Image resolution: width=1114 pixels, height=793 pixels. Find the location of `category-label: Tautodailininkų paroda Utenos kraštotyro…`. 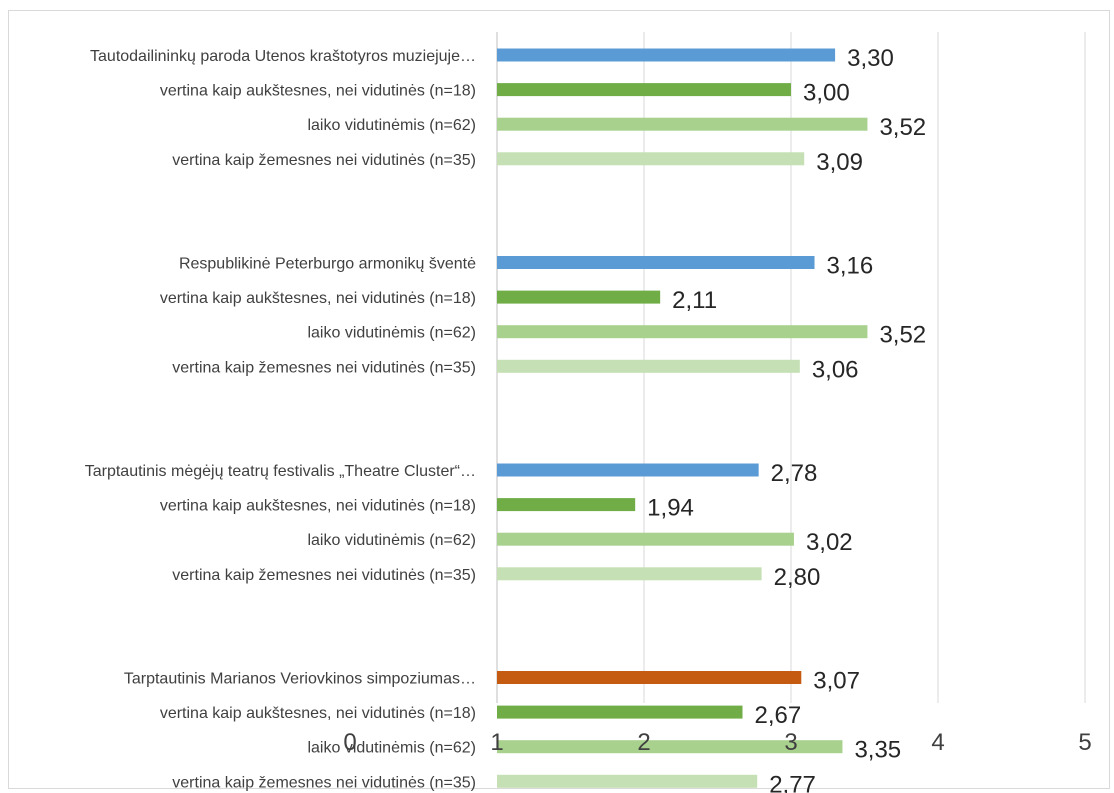

category-label: Tautodailininkų paroda Utenos kraštotyro… is located at coordinates (283, 56).